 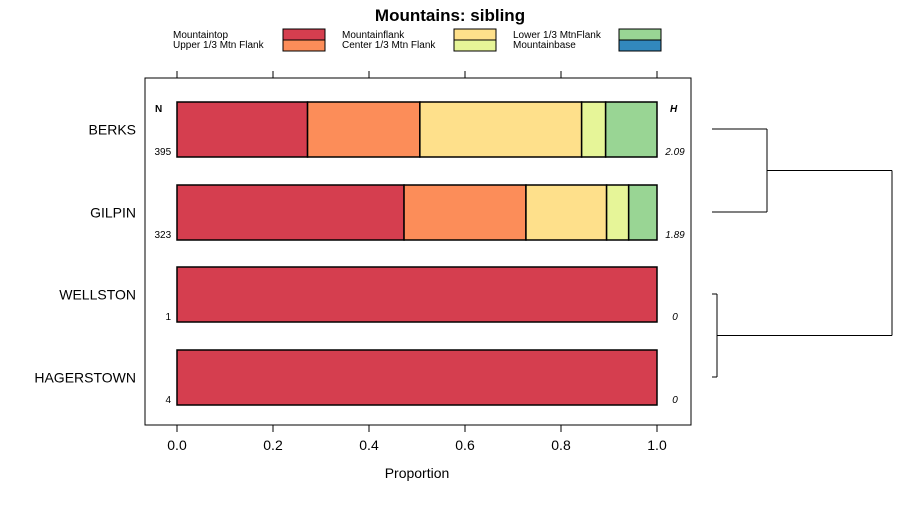 What do you see at coordinates (158, 109) in the screenshot?
I see `n-header: N` at bounding box center [158, 109].